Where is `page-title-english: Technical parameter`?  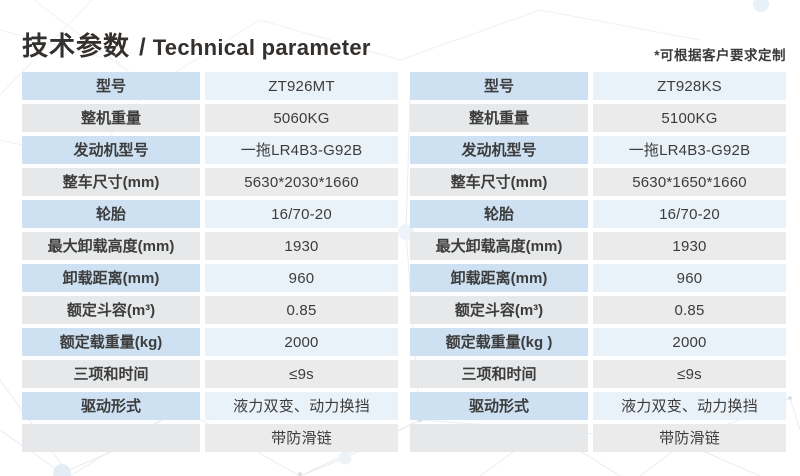 page-title-english: Technical parameter is located at coordinates (261, 47).